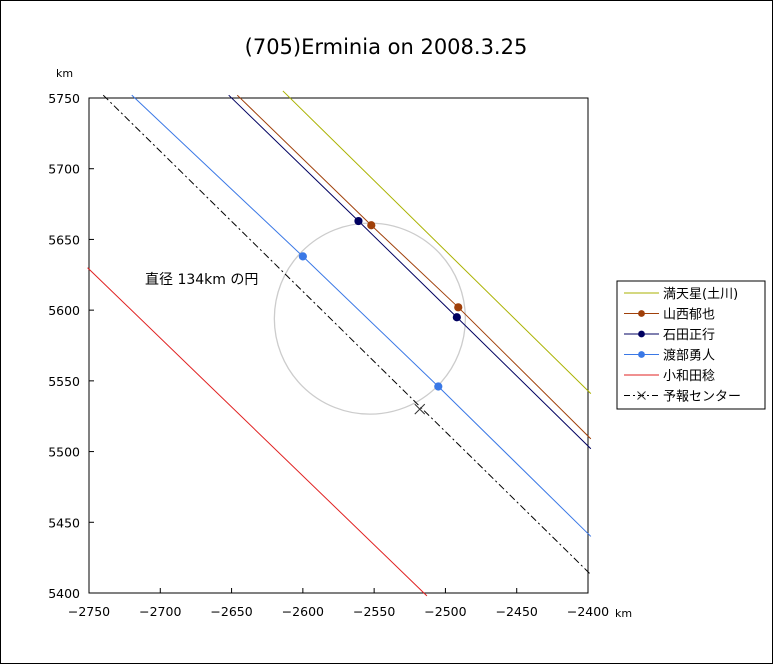 This screenshot has height=664, width=773. What do you see at coordinates (689, 376) in the screenshot?
I see `legend-label: 小和田稔` at bounding box center [689, 376].